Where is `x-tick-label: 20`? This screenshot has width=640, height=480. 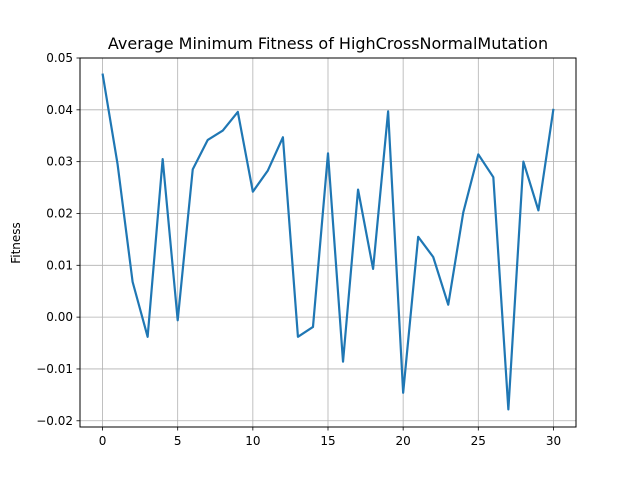
x-tick-label: 20 is located at coordinates (403, 441).